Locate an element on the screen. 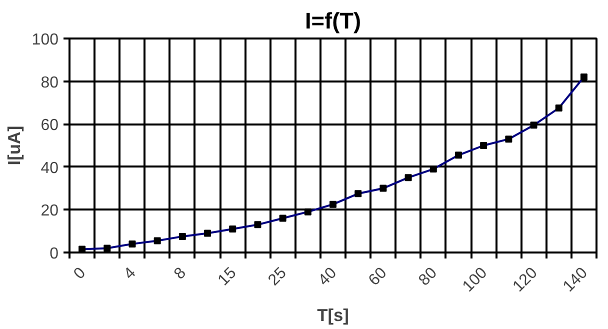  x-tick-label: 60 is located at coordinates (378, 277).